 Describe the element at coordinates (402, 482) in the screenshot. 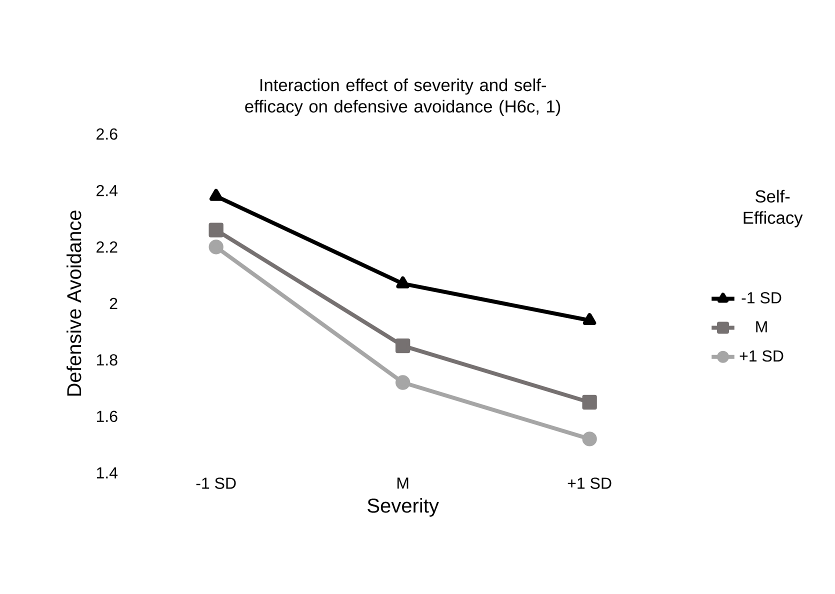

I see `x-tick-label: M` at that location.